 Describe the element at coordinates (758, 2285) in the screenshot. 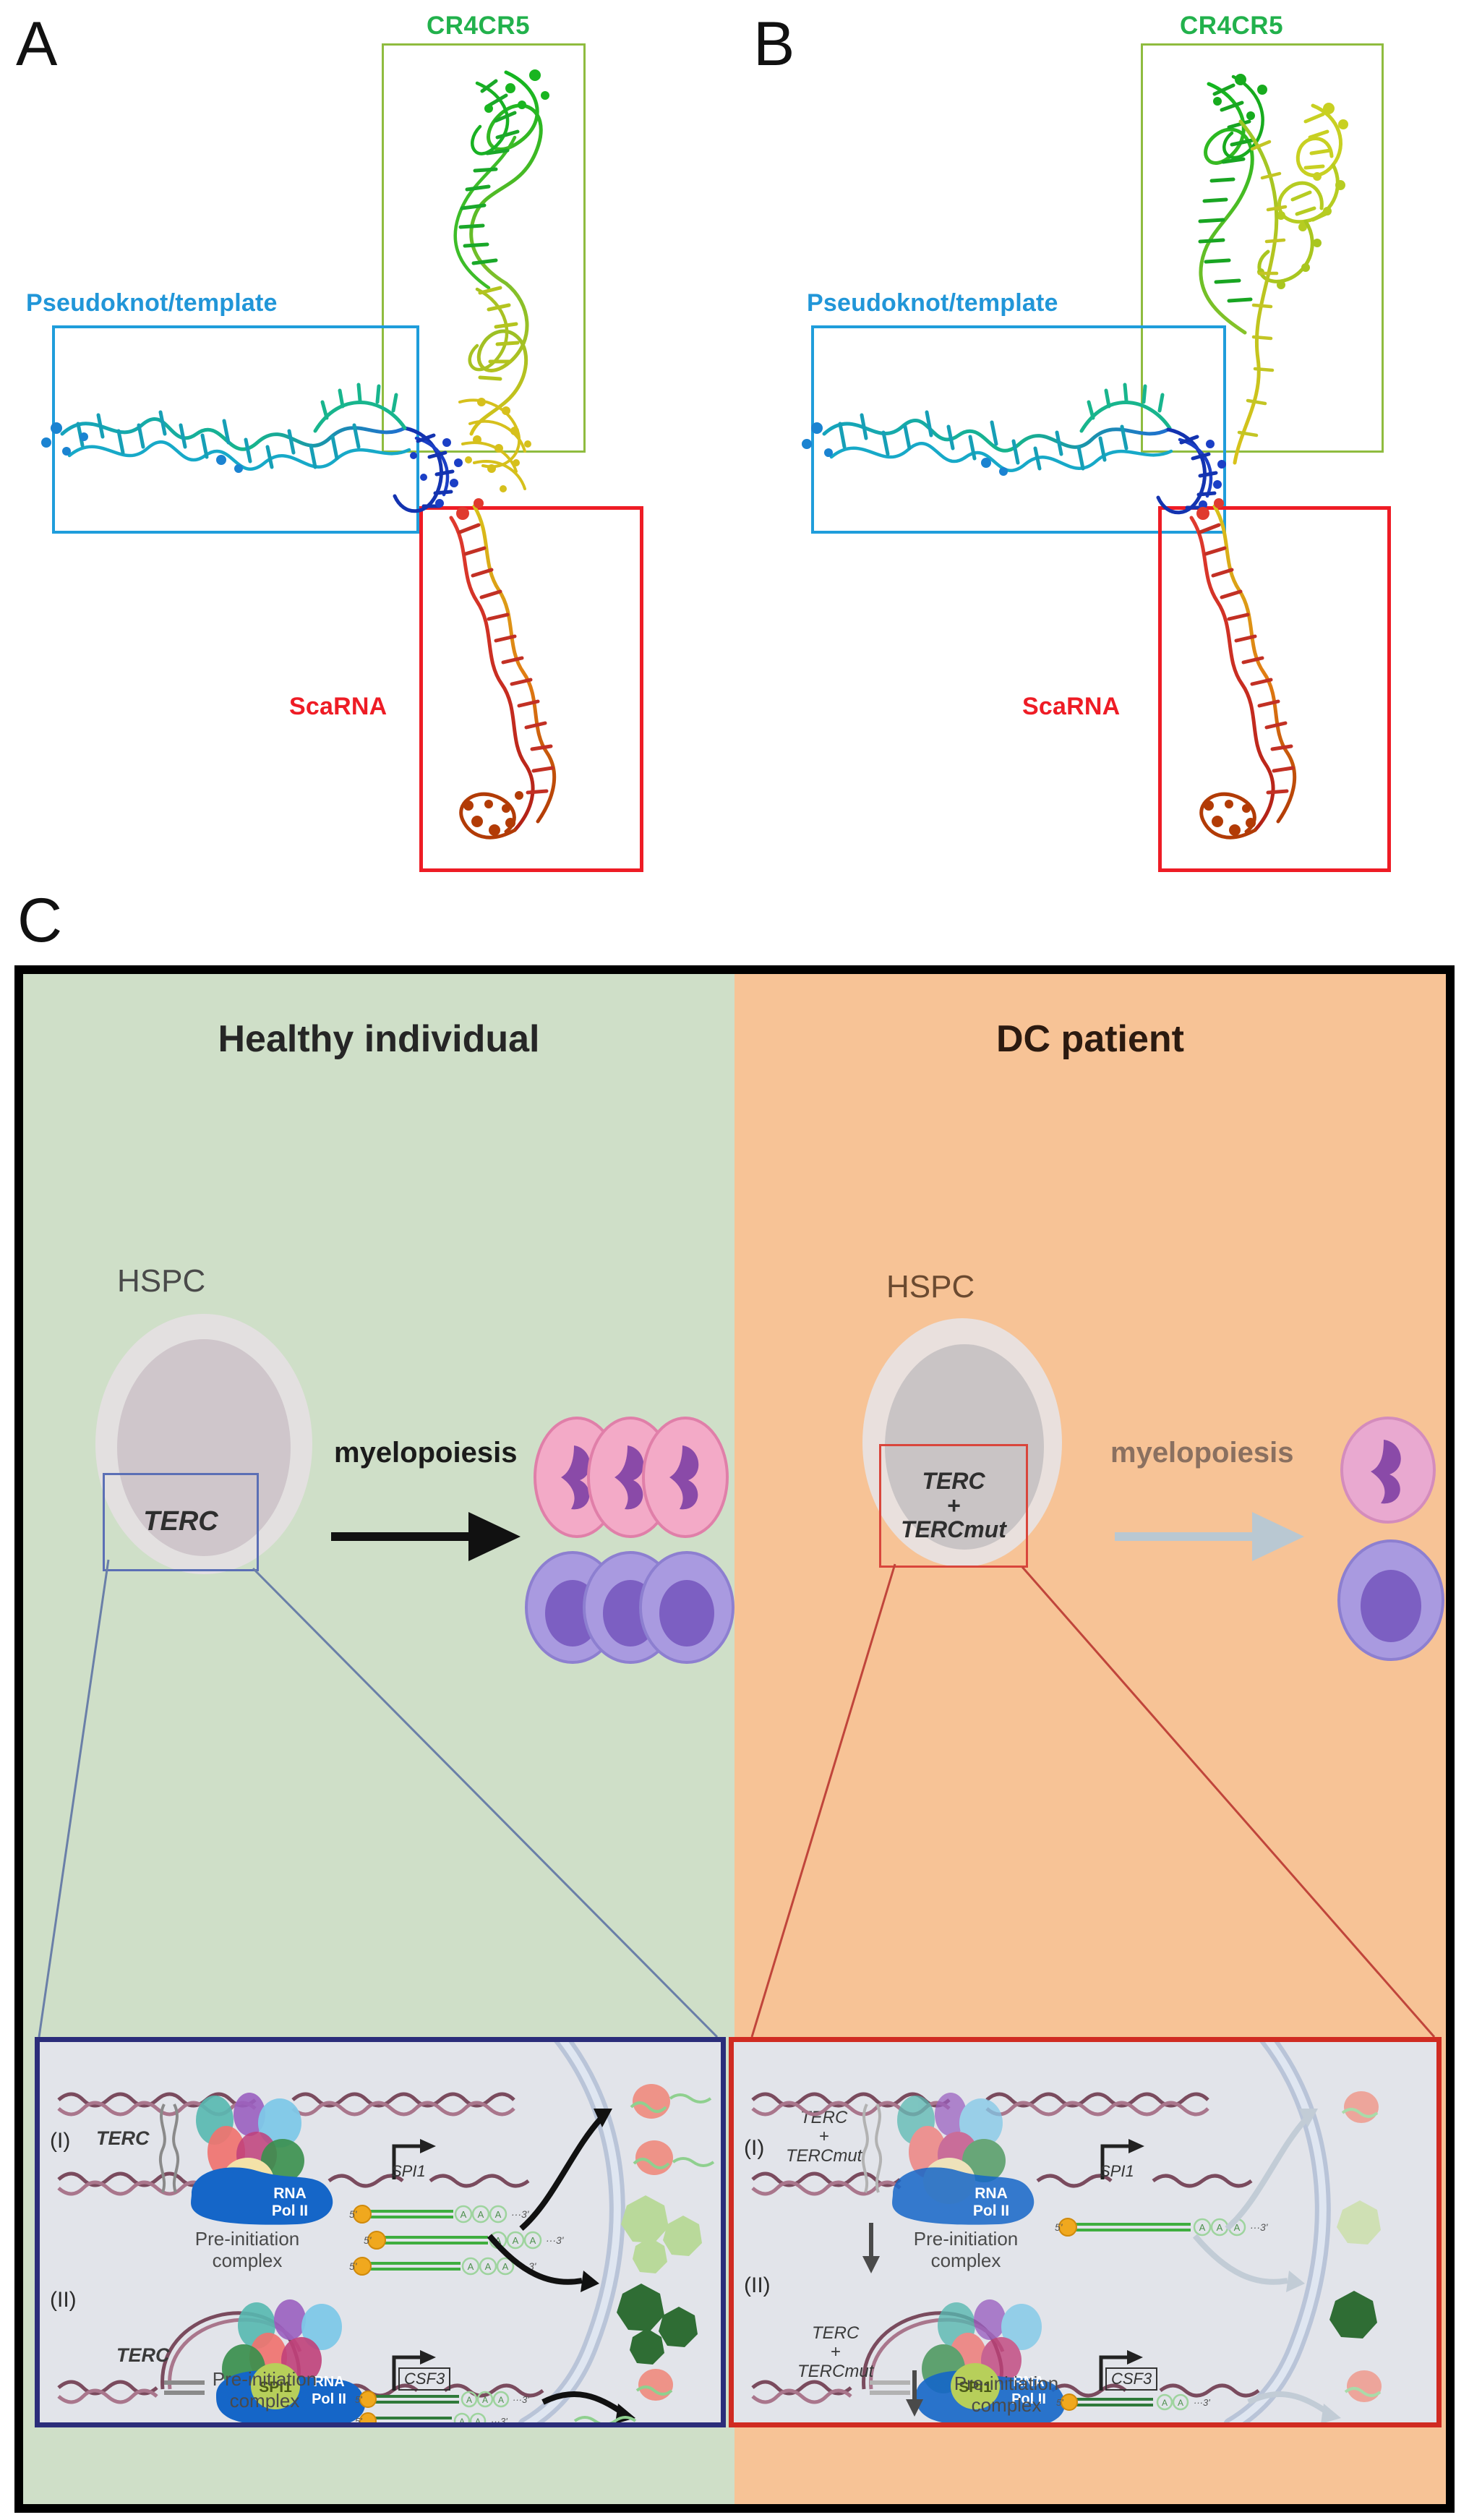

I see `patient-step-2-roman: (II)` at that location.